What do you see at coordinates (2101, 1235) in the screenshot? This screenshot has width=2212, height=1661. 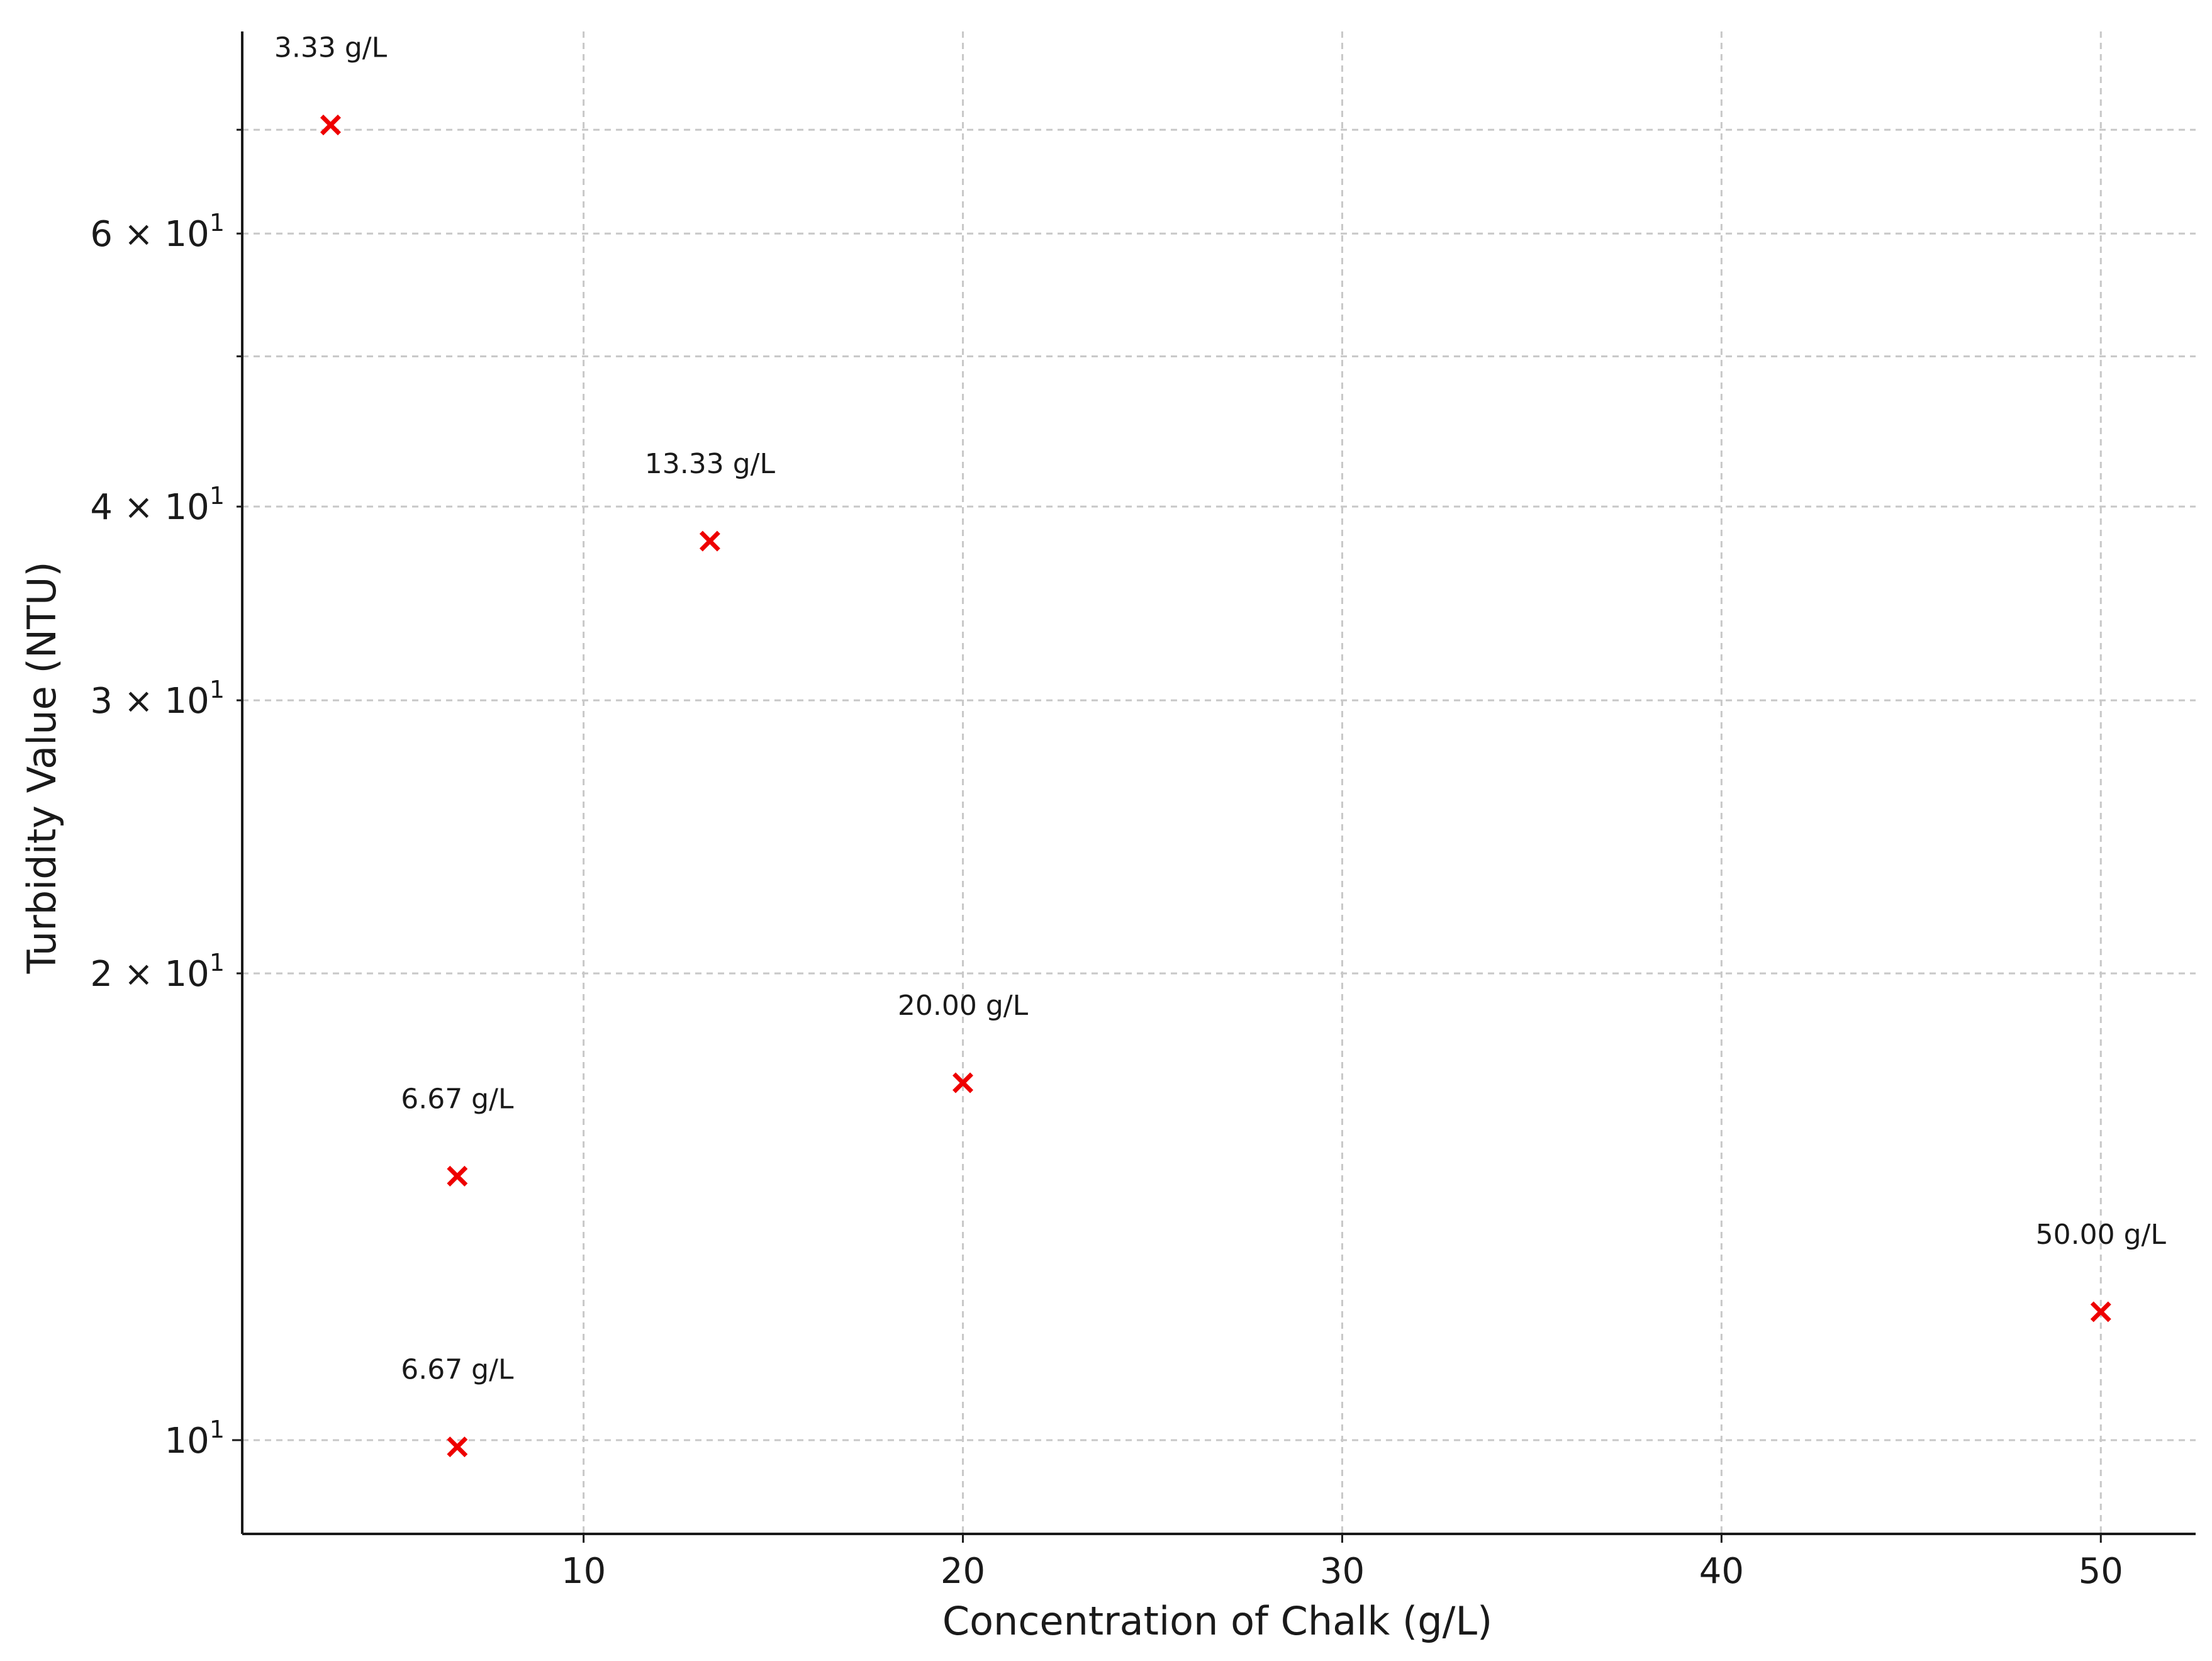 I see `point-label: 50.00 g/L` at bounding box center [2101, 1235].